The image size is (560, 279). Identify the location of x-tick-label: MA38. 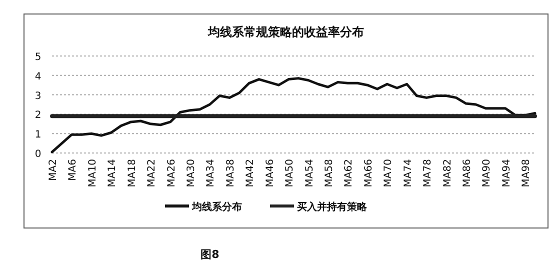
(230, 173).